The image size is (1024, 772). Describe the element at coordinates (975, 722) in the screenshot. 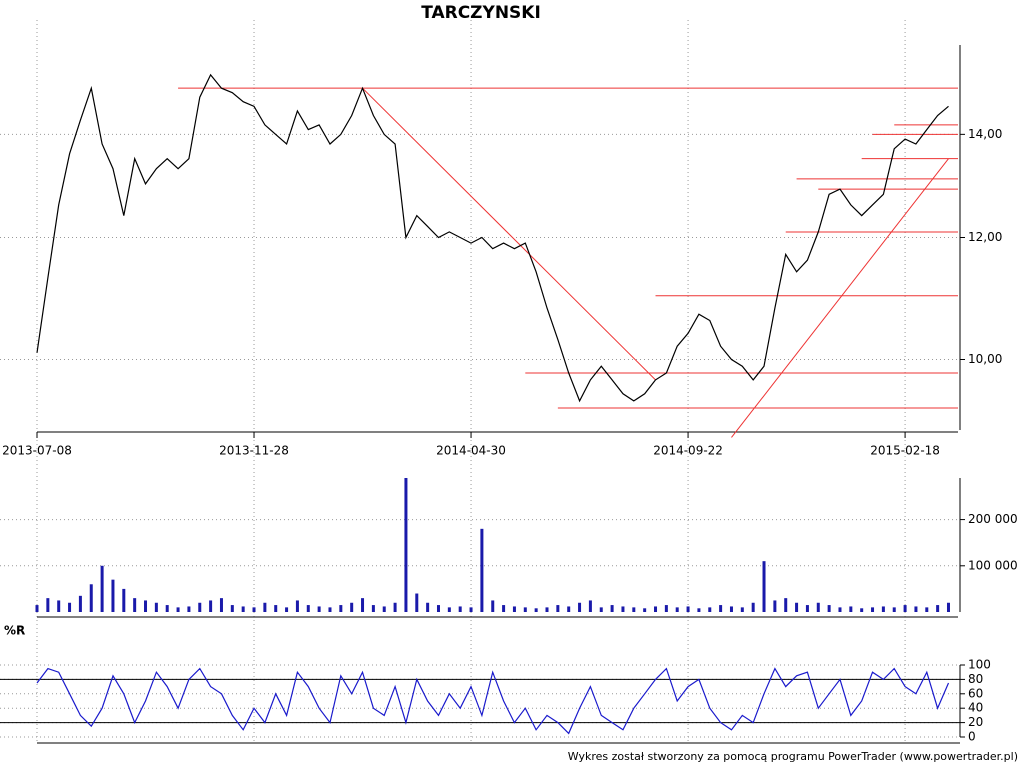

I see `y-tick-label: 20` at that location.